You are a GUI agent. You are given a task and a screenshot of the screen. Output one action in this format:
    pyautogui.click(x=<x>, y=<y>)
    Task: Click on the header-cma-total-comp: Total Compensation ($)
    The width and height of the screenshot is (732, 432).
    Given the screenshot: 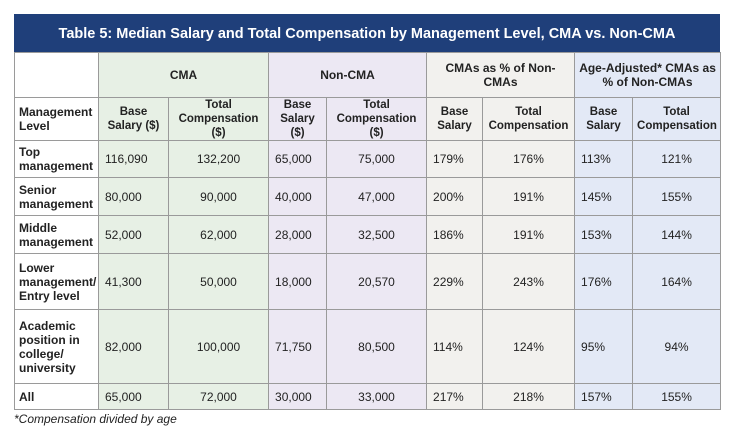 What is the action you would take?
    pyautogui.click(x=218, y=119)
    